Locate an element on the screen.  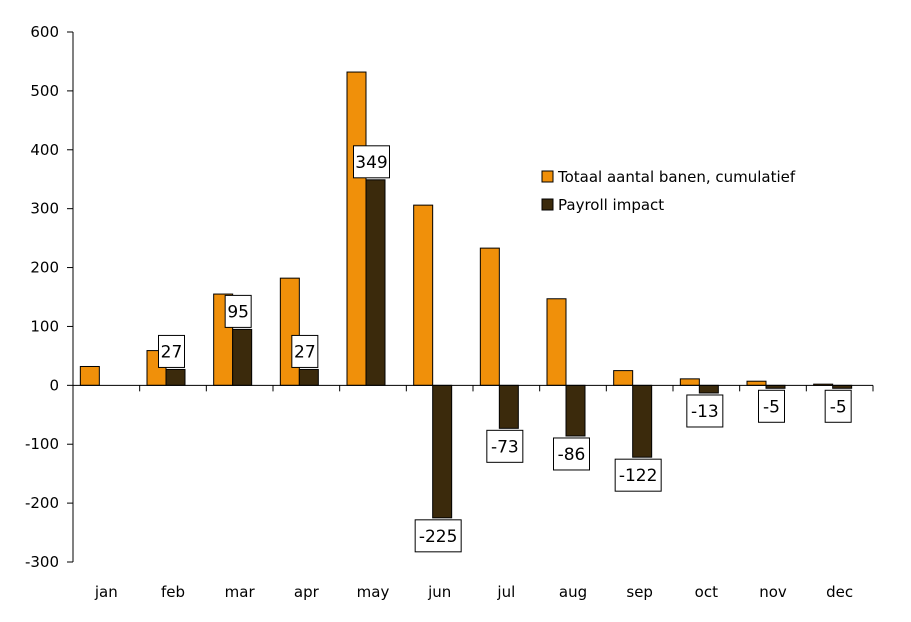
y-tick-label: -200 is located at coordinates (42, 503).